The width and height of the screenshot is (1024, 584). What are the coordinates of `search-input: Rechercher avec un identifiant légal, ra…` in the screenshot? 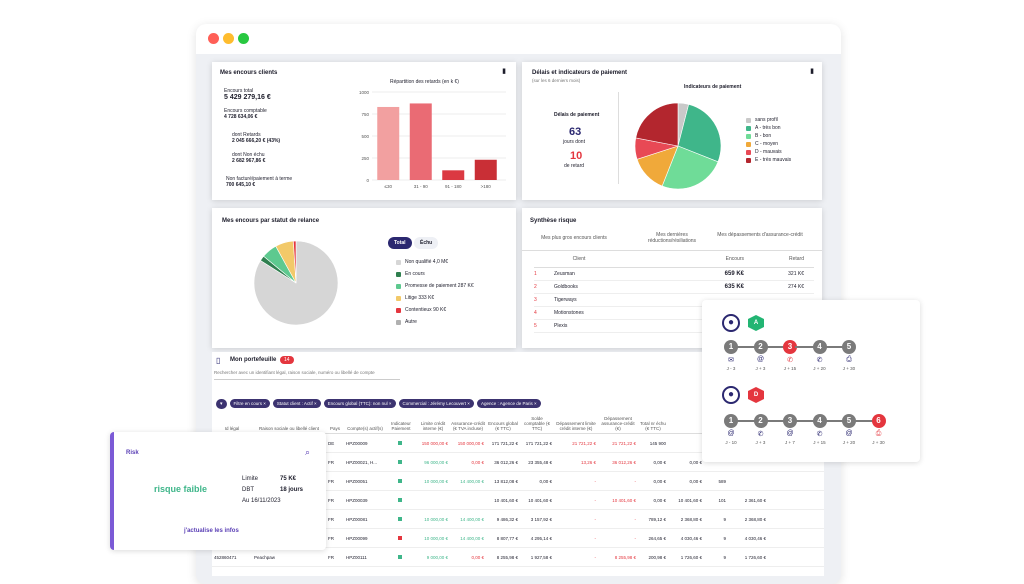 It's located at (307, 375).